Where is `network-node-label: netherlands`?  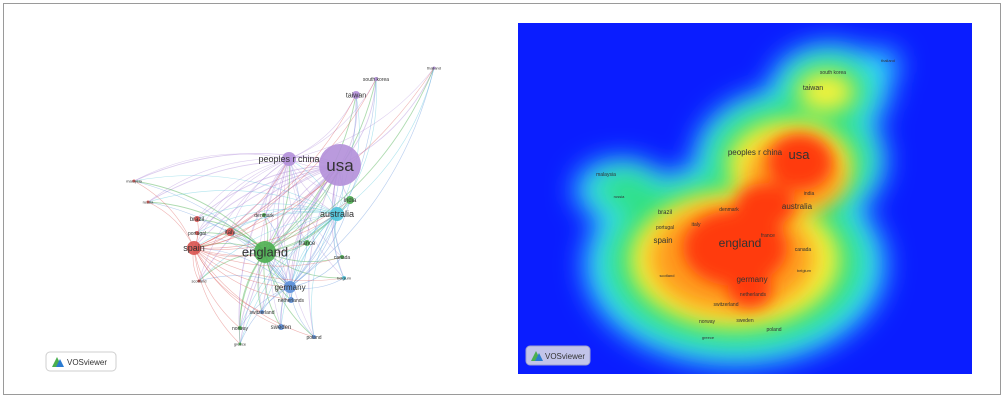
network-node-label: netherlands is located at coordinates (291, 301).